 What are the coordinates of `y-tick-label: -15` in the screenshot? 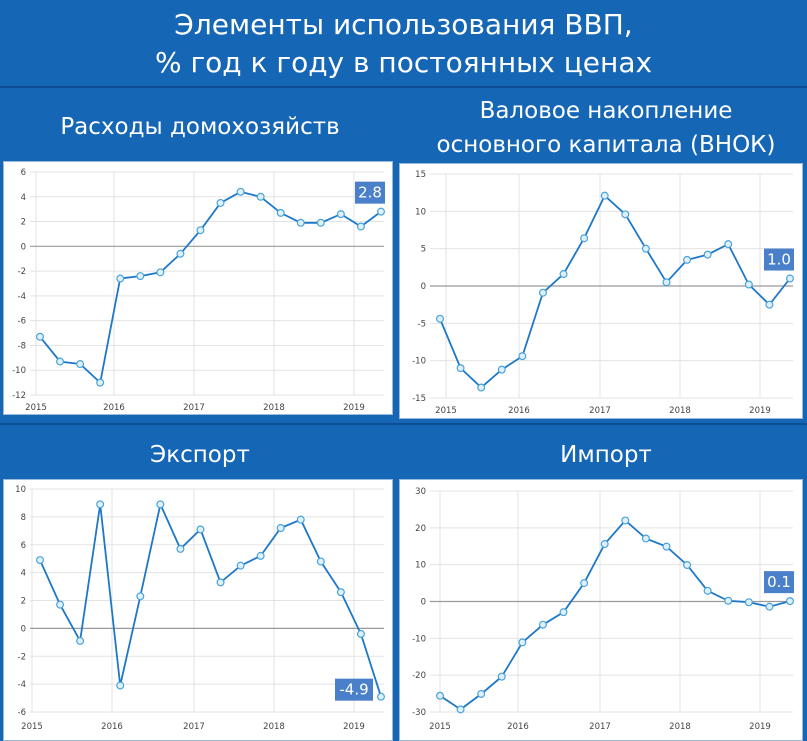 It's located at (419, 399).